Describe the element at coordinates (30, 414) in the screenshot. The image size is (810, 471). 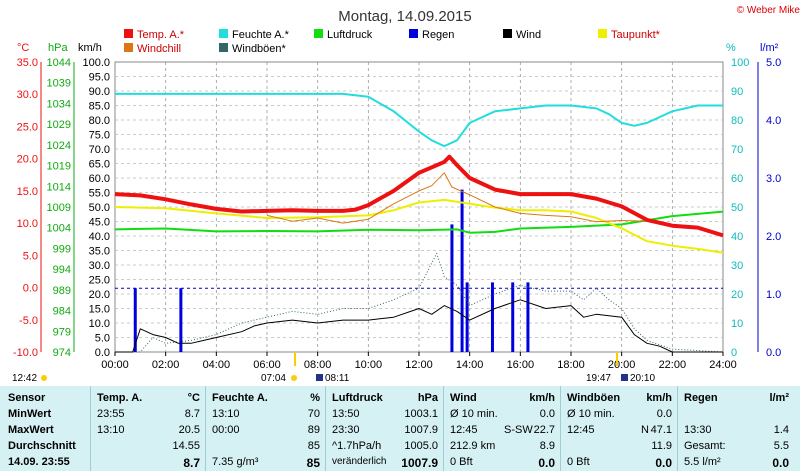
I see `stats-min-label: MinWert` at that location.